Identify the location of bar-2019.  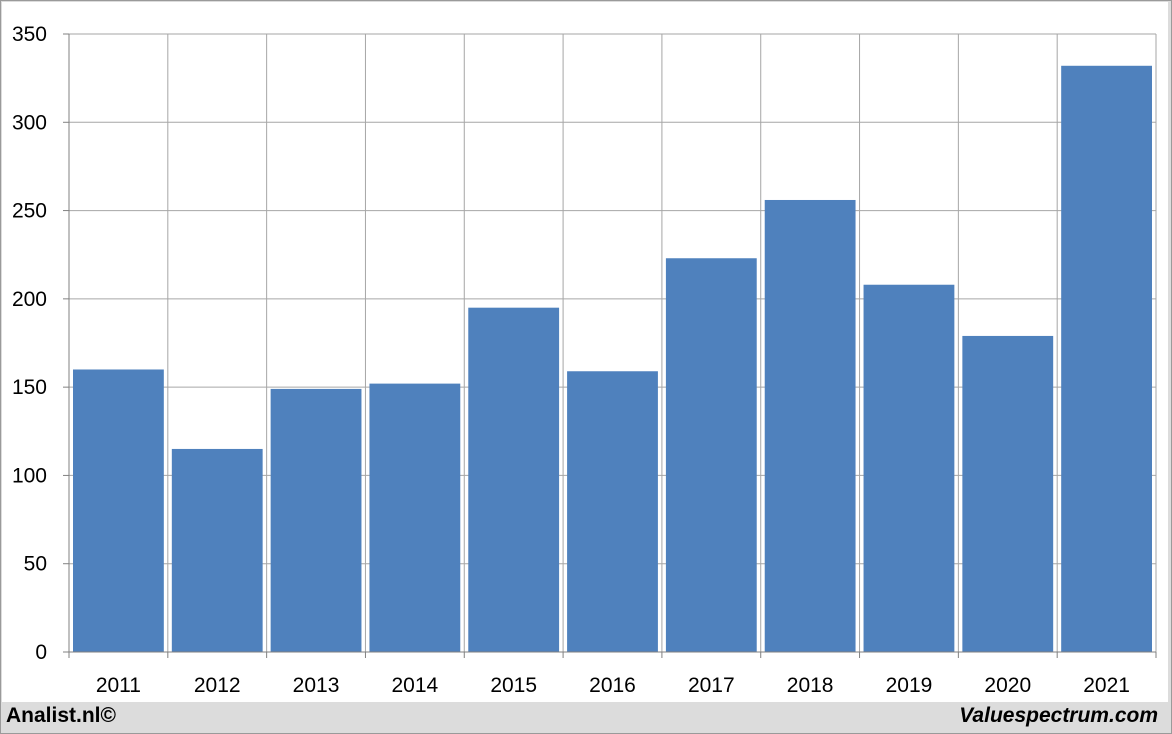
(909, 468).